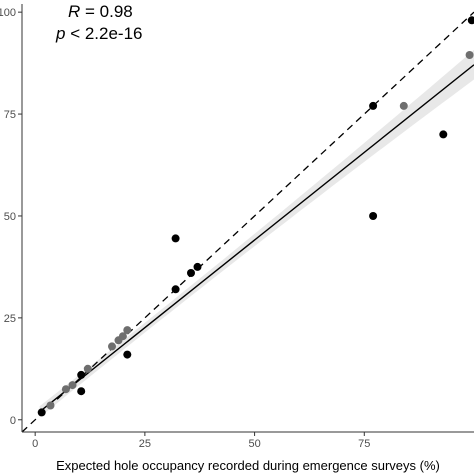 The height and width of the screenshot is (474, 474). Describe the element at coordinates (145, 444) in the screenshot. I see `x-tick-label: 25` at that location.